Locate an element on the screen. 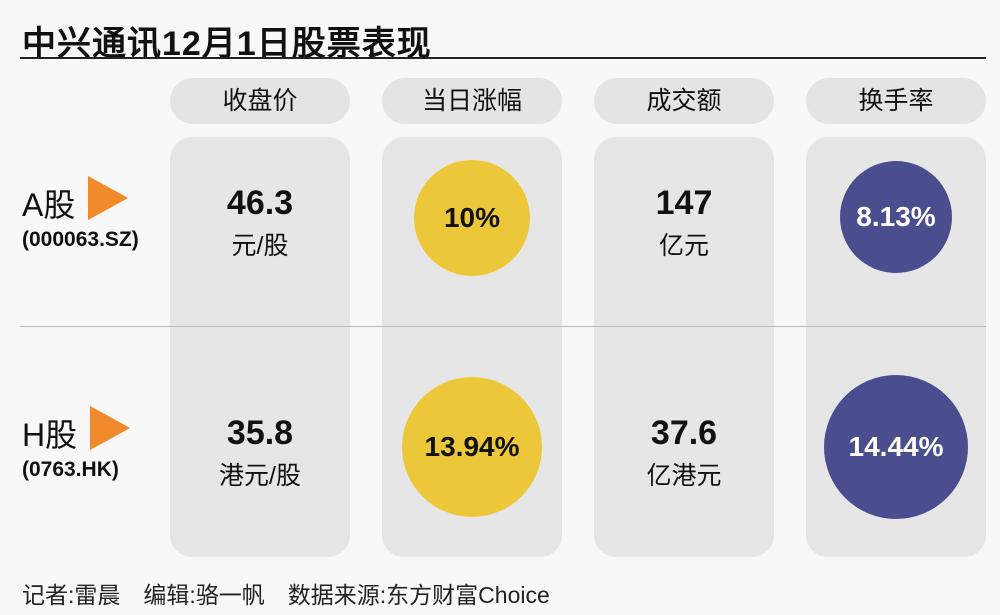  header-change: 当日涨幅 is located at coordinates (472, 101).